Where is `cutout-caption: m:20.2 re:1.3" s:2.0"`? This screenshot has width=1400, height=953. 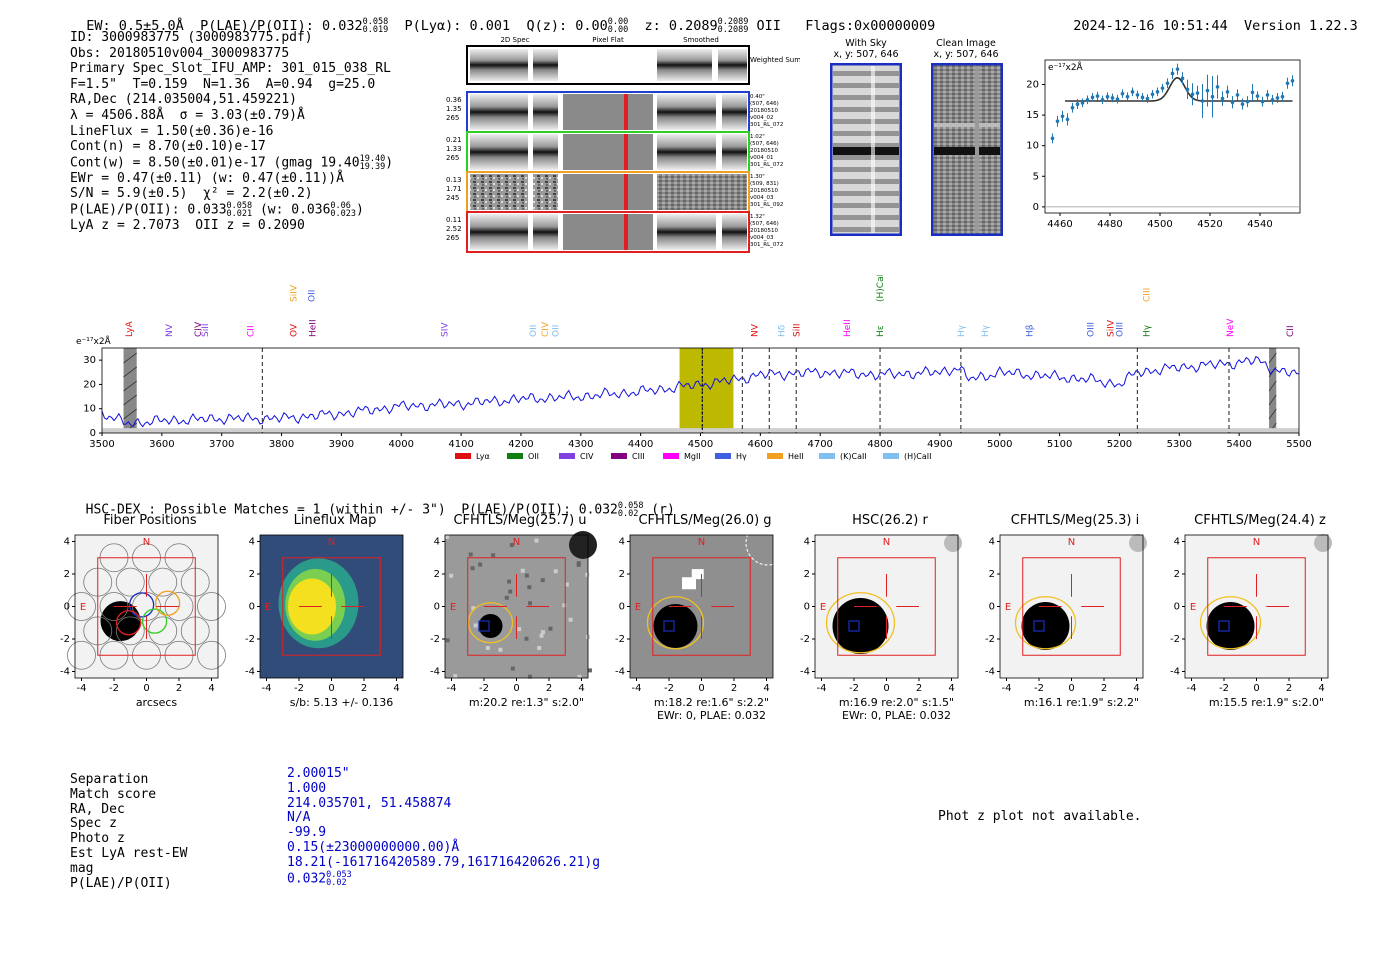
cutout-caption: m:20.2 re:1.3" s:2.0" is located at coordinates (526, 702).